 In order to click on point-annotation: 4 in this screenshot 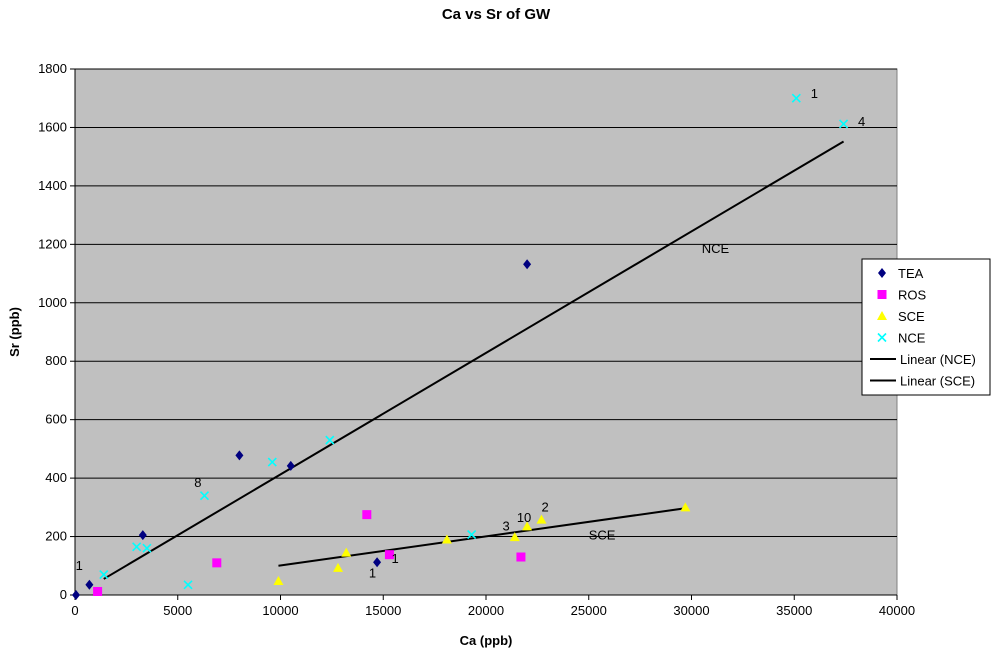, I will do `click(861, 121)`.